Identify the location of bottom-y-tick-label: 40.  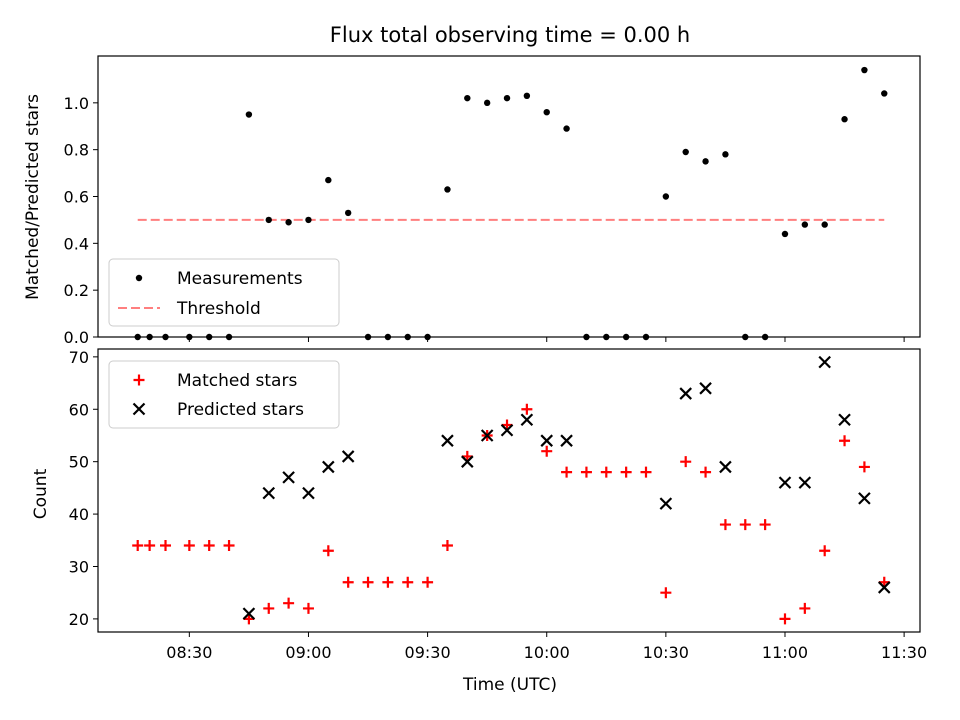
(79, 514).